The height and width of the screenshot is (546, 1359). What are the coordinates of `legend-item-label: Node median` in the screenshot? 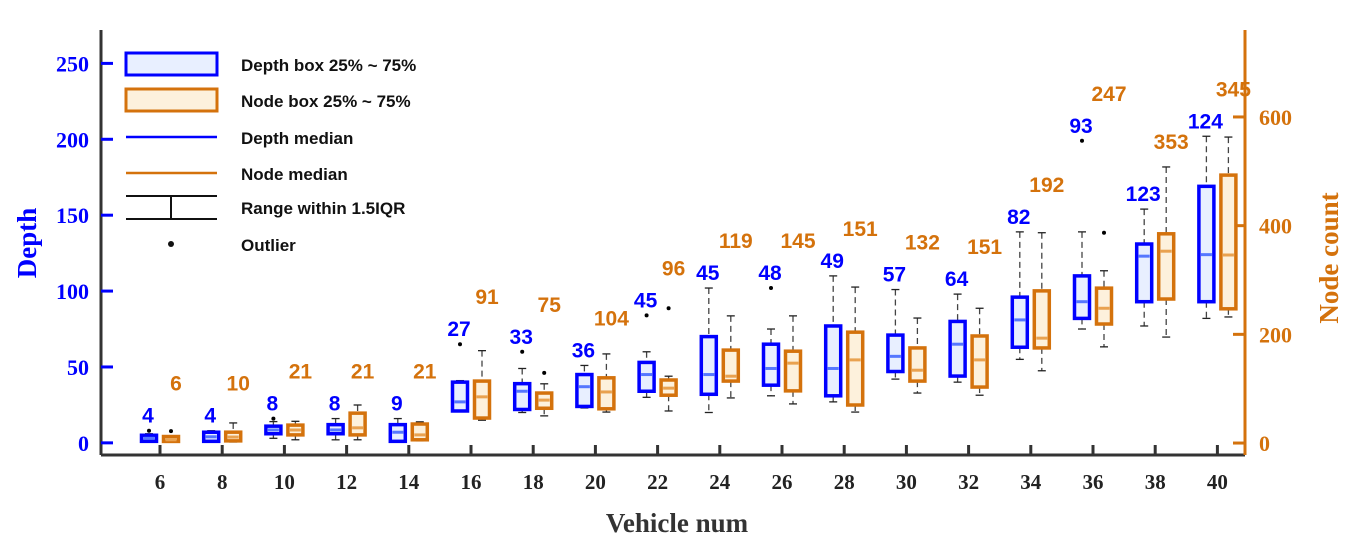 It's located at (294, 174).